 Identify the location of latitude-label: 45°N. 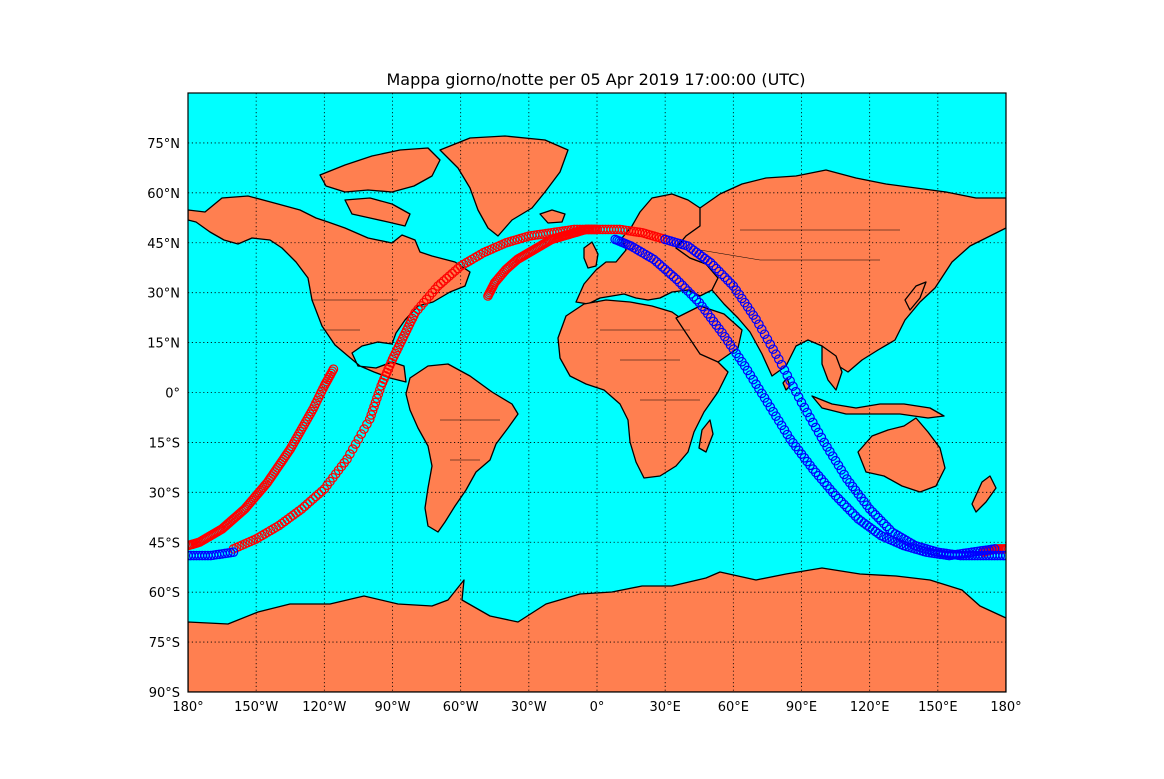
(163, 244).